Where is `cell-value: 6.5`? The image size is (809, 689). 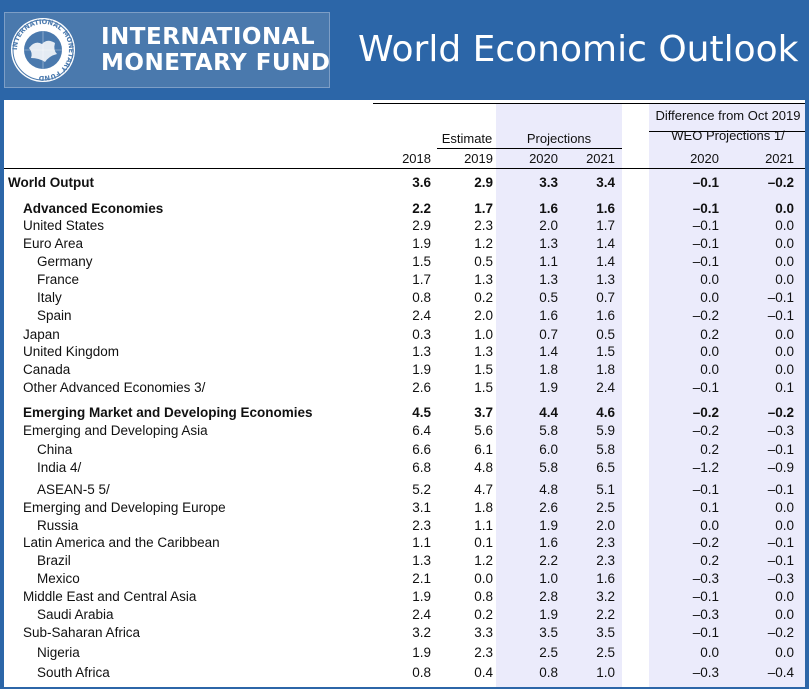 cell-value: 6.5 is located at coordinates (605, 467).